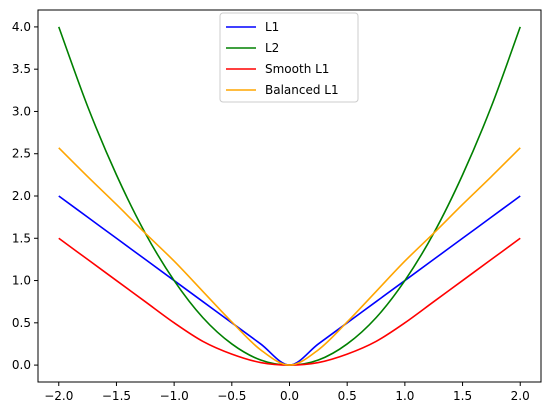 This screenshot has width=550, height=414. What do you see at coordinates (520, 396) in the screenshot?
I see `x-tick-label: 2.0` at bounding box center [520, 396].